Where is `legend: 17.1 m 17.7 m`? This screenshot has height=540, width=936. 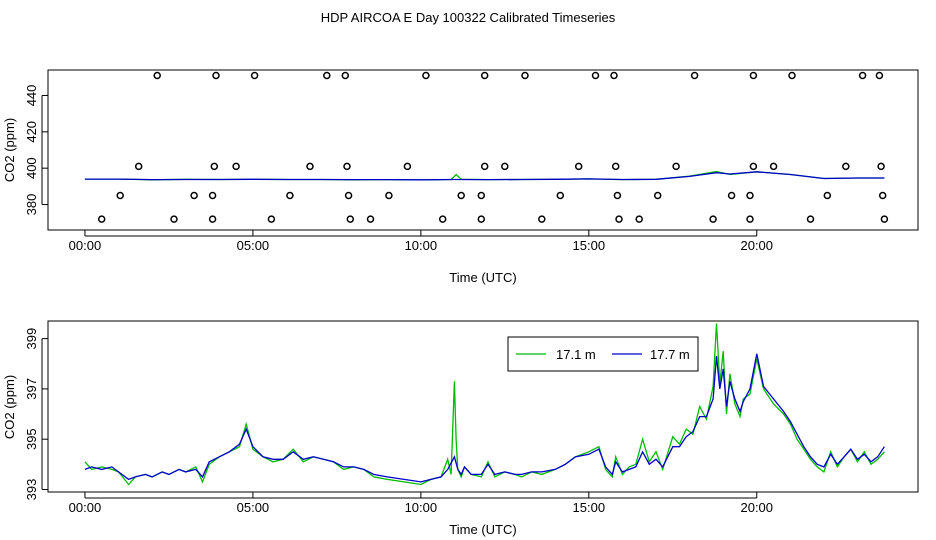 legend: 17.1 m 17.7 m is located at coordinates (603, 354).